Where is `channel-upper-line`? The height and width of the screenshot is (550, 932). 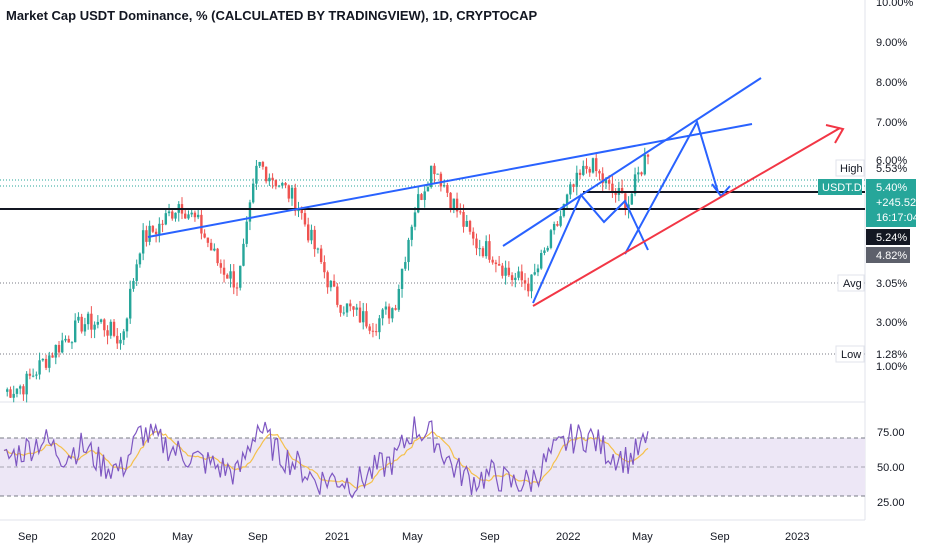
channel-upper-line is located at coordinates (632, 162).